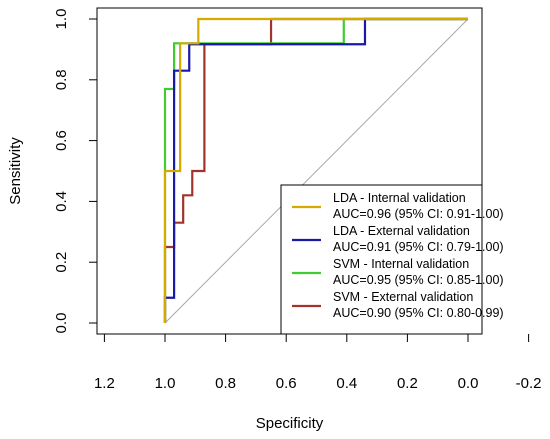 The height and width of the screenshot is (439, 550). What do you see at coordinates (61, 19) in the screenshot?
I see `y-tick-label: 1.0` at bounding box center [61, 19].